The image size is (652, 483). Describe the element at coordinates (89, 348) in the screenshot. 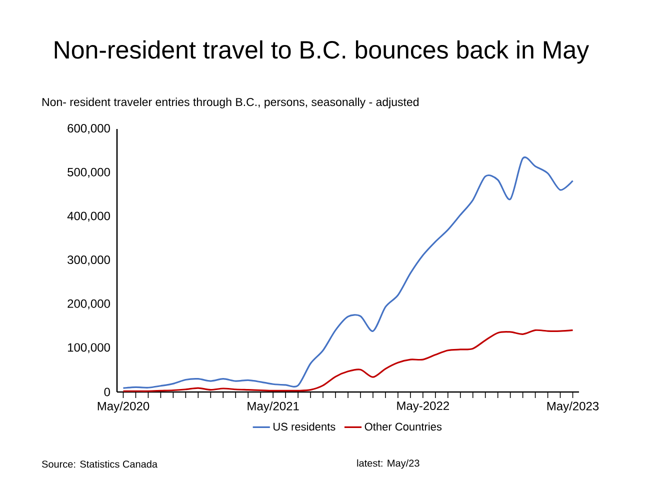

I see `y-tick-label: 100,000` at that location.